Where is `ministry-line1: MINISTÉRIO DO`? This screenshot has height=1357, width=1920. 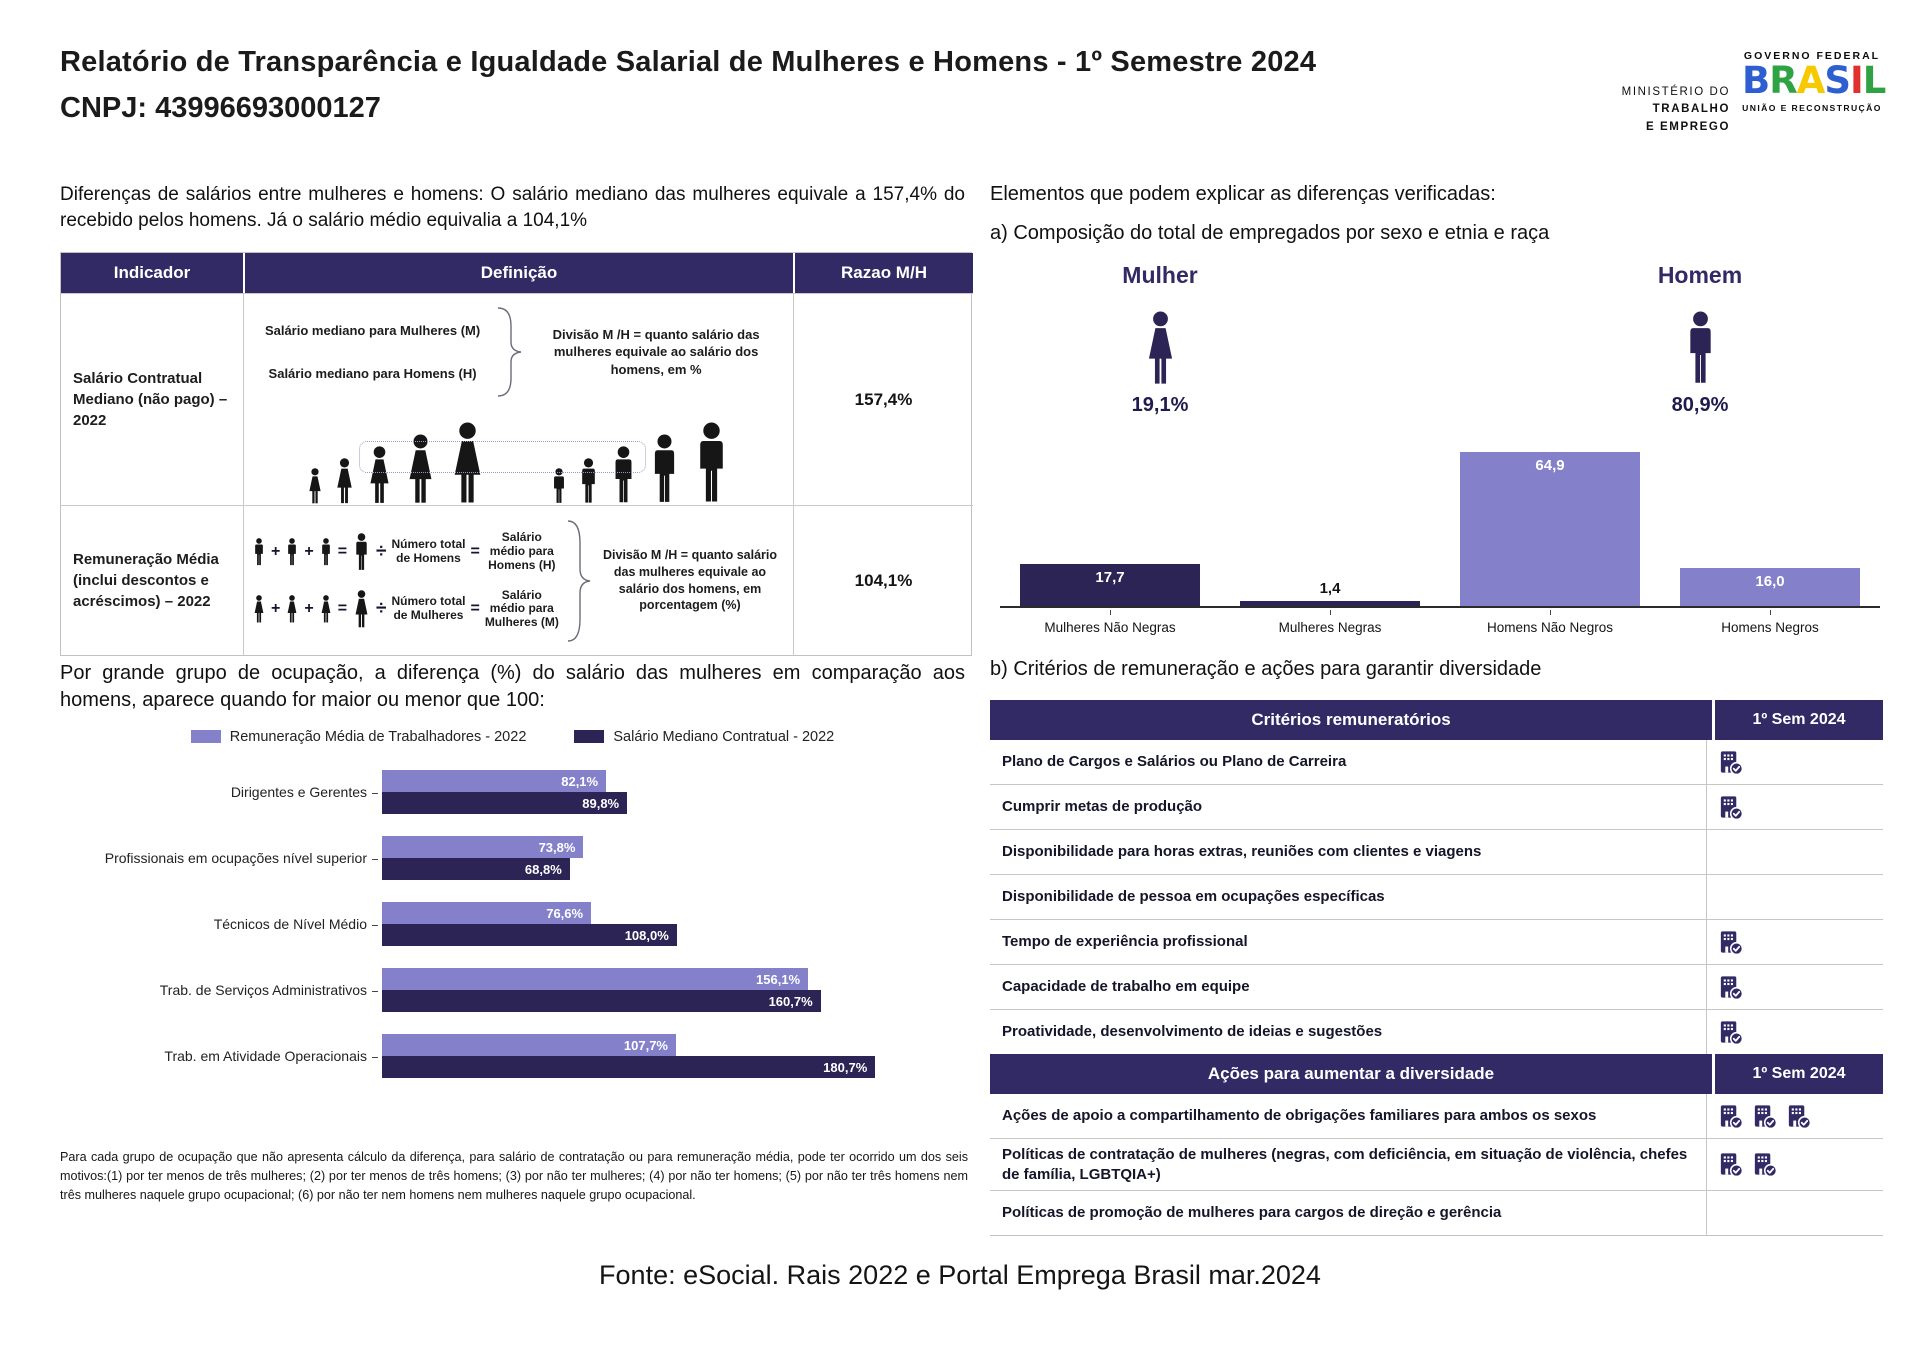
ministry-line1: MINISTÉRIO DO is located at coordinates (1675, 92).